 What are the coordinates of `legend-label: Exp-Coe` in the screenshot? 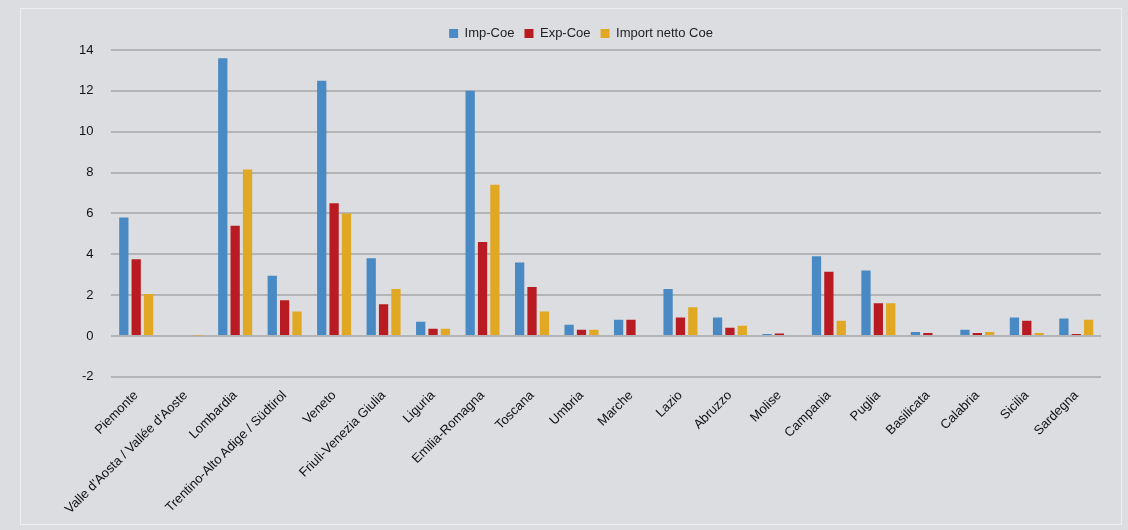 It's located at (565, 33).